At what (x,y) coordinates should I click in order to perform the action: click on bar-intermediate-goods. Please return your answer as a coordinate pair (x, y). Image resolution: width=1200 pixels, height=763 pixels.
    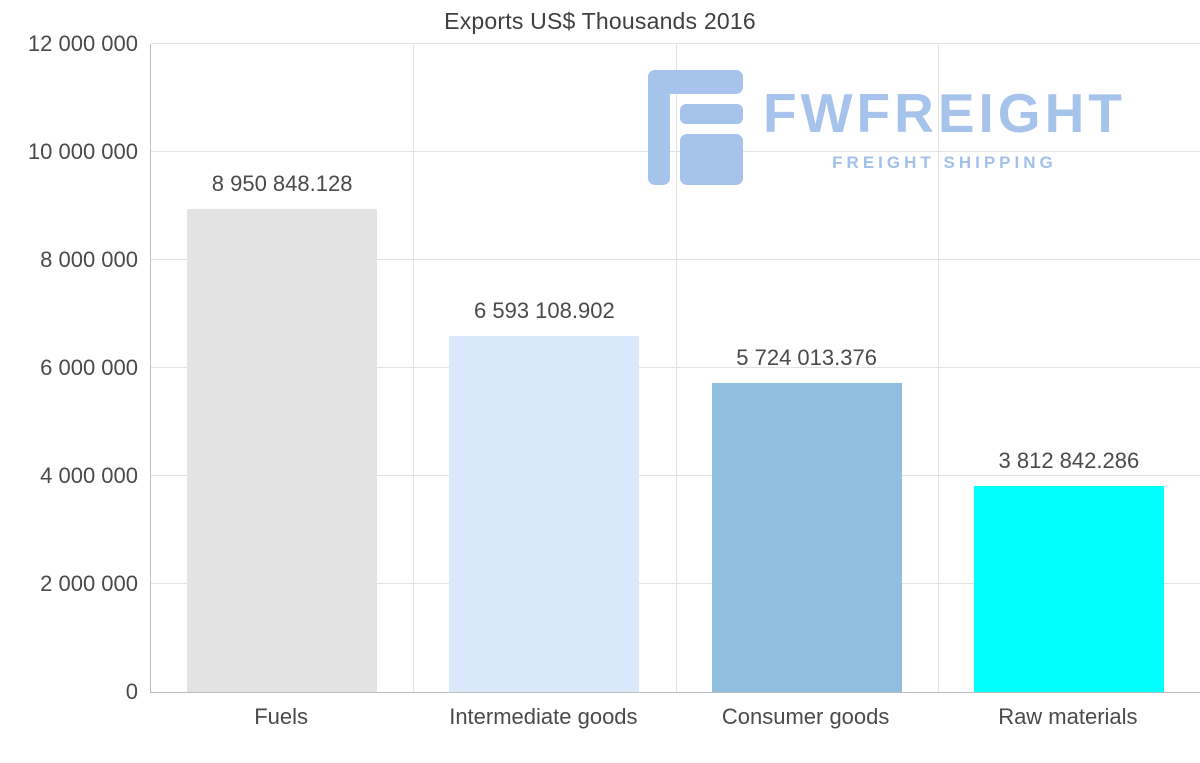
    Looking at the image, I should click on (544, 513).